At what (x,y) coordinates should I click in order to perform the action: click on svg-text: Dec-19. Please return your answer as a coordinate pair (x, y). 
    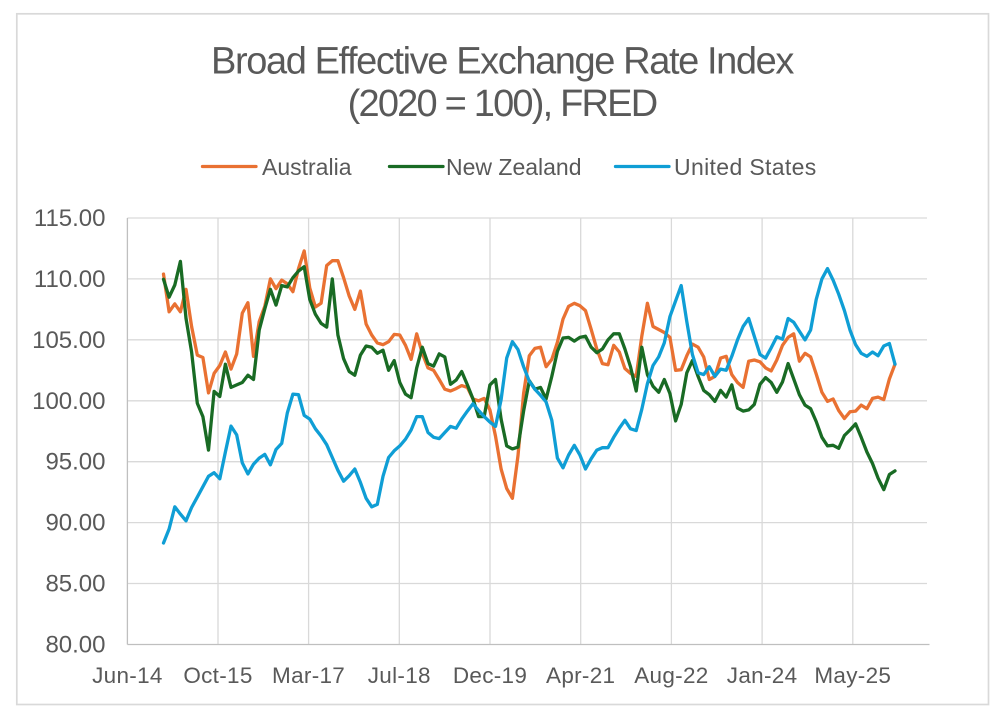
    Looking at the image, I should click on (490, 675).